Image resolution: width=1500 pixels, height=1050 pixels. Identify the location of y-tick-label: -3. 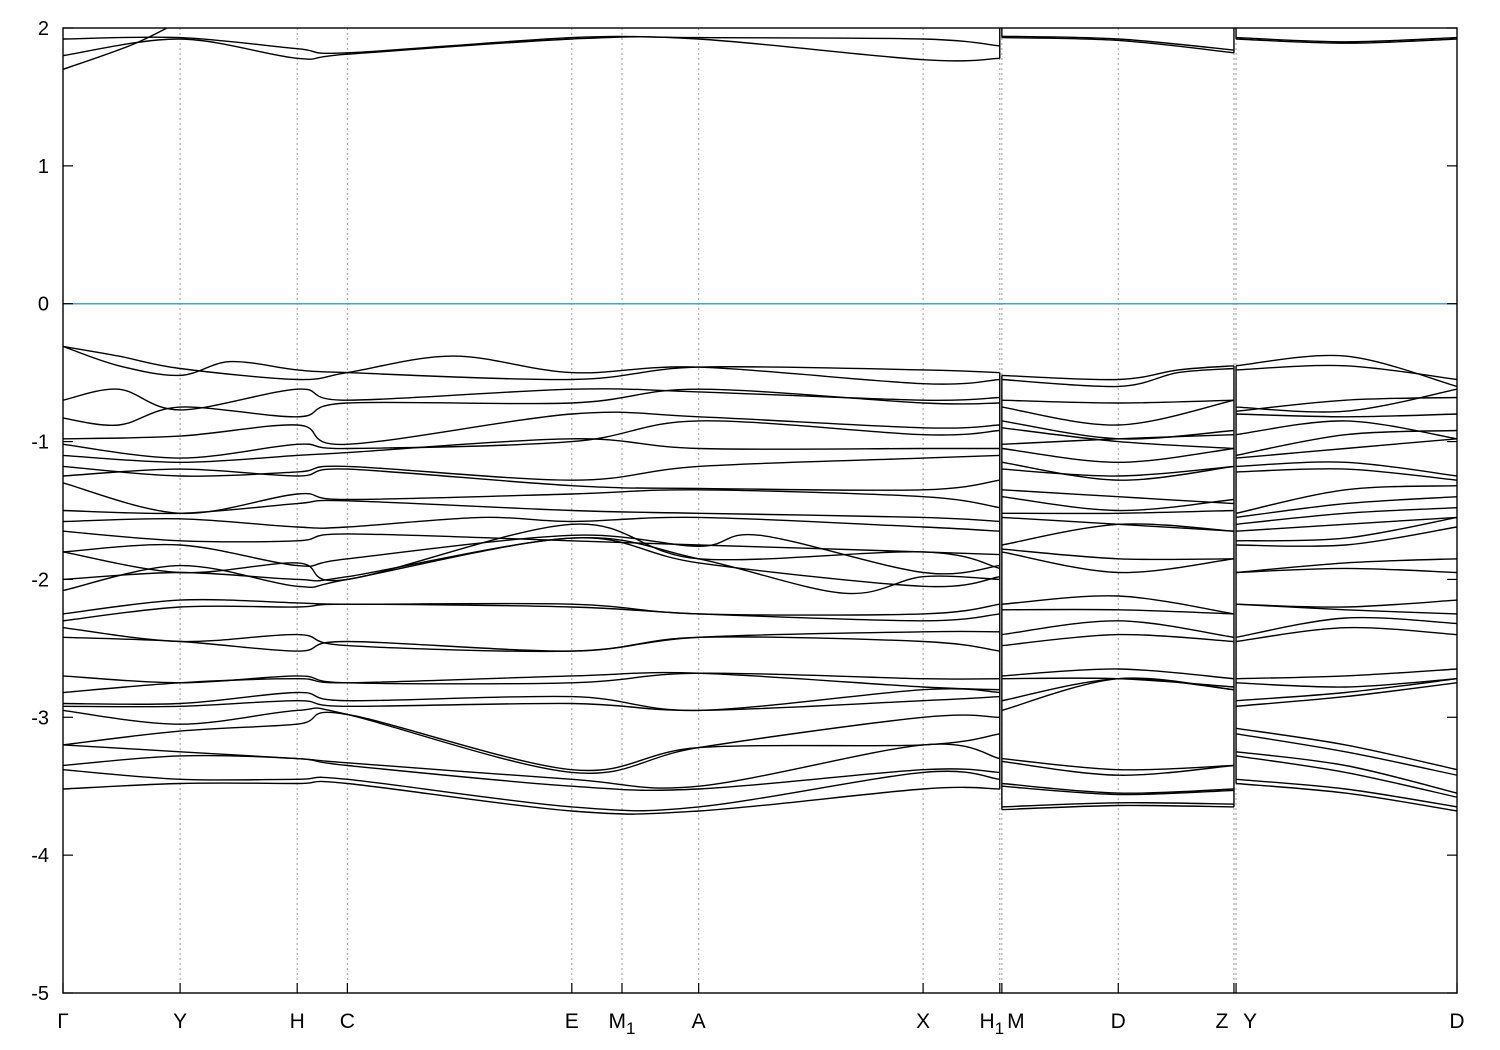
(40, 718).